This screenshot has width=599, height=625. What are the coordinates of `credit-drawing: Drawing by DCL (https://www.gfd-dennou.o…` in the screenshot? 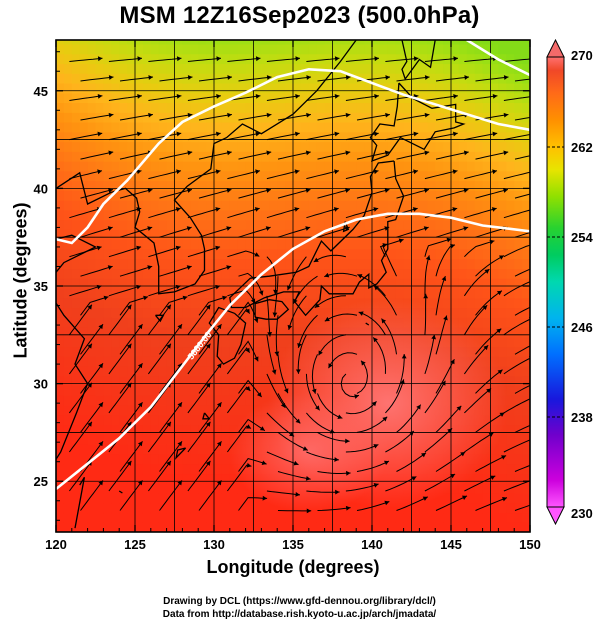 It's located at (299, 601).